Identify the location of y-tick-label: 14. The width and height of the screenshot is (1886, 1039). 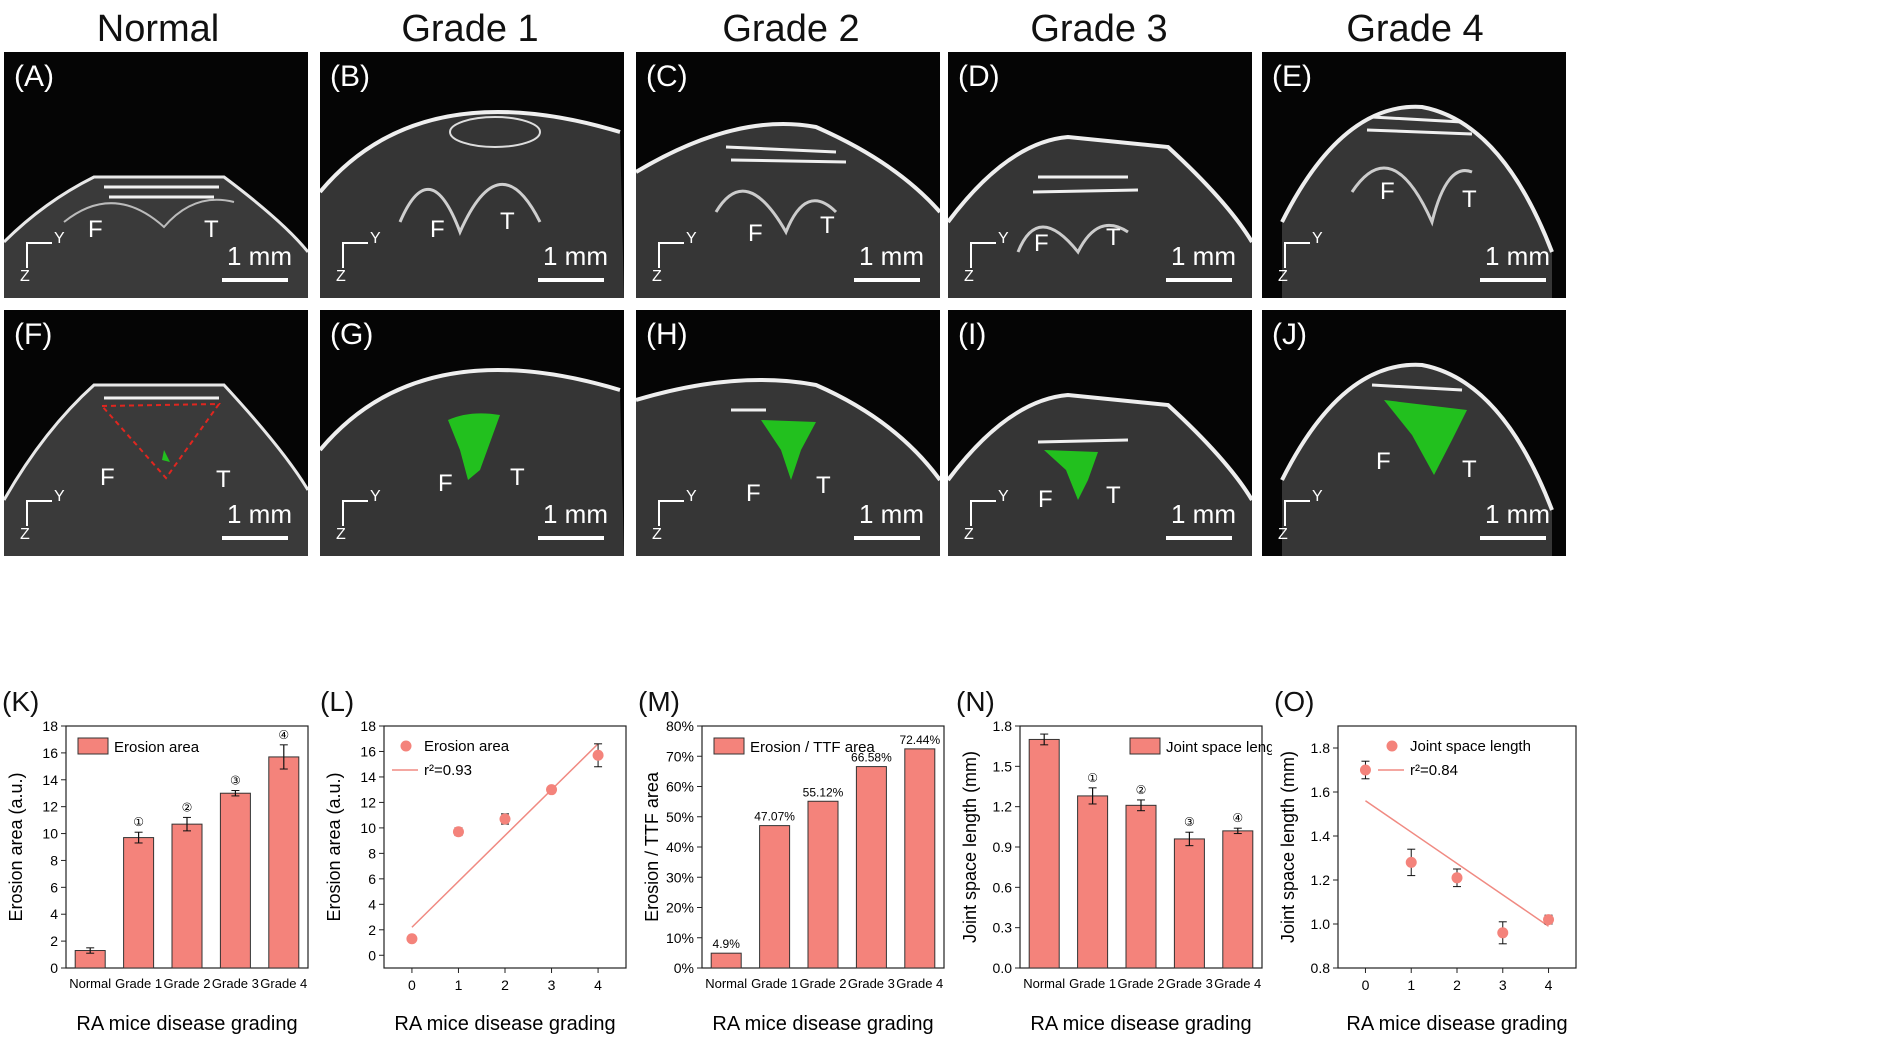
(368, 777).